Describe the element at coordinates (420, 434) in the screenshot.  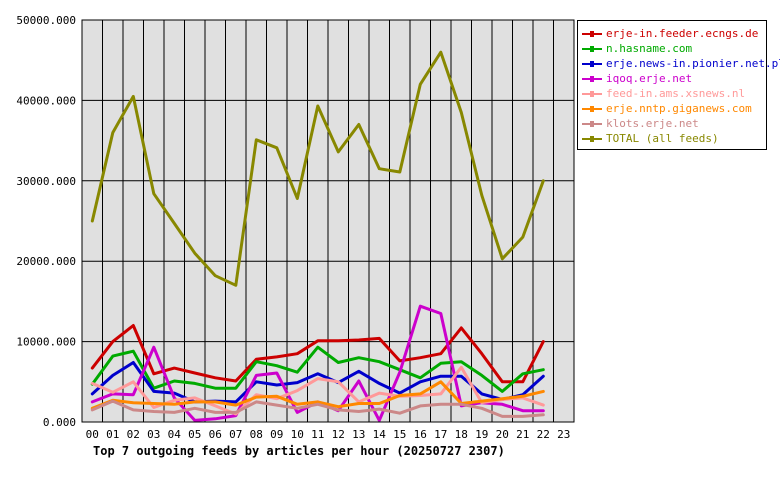
I see `x-tick-label: 16` at that location.